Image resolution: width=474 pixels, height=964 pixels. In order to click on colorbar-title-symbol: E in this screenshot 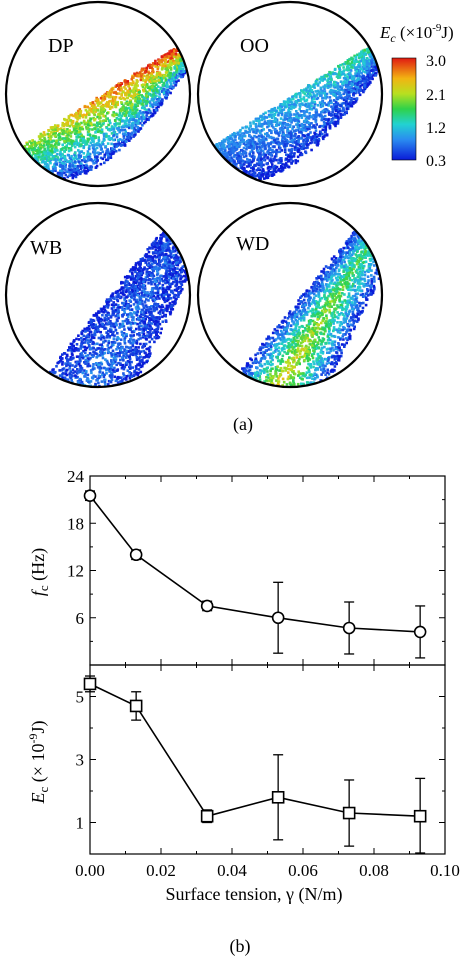, I will do `click(385, 32)`.